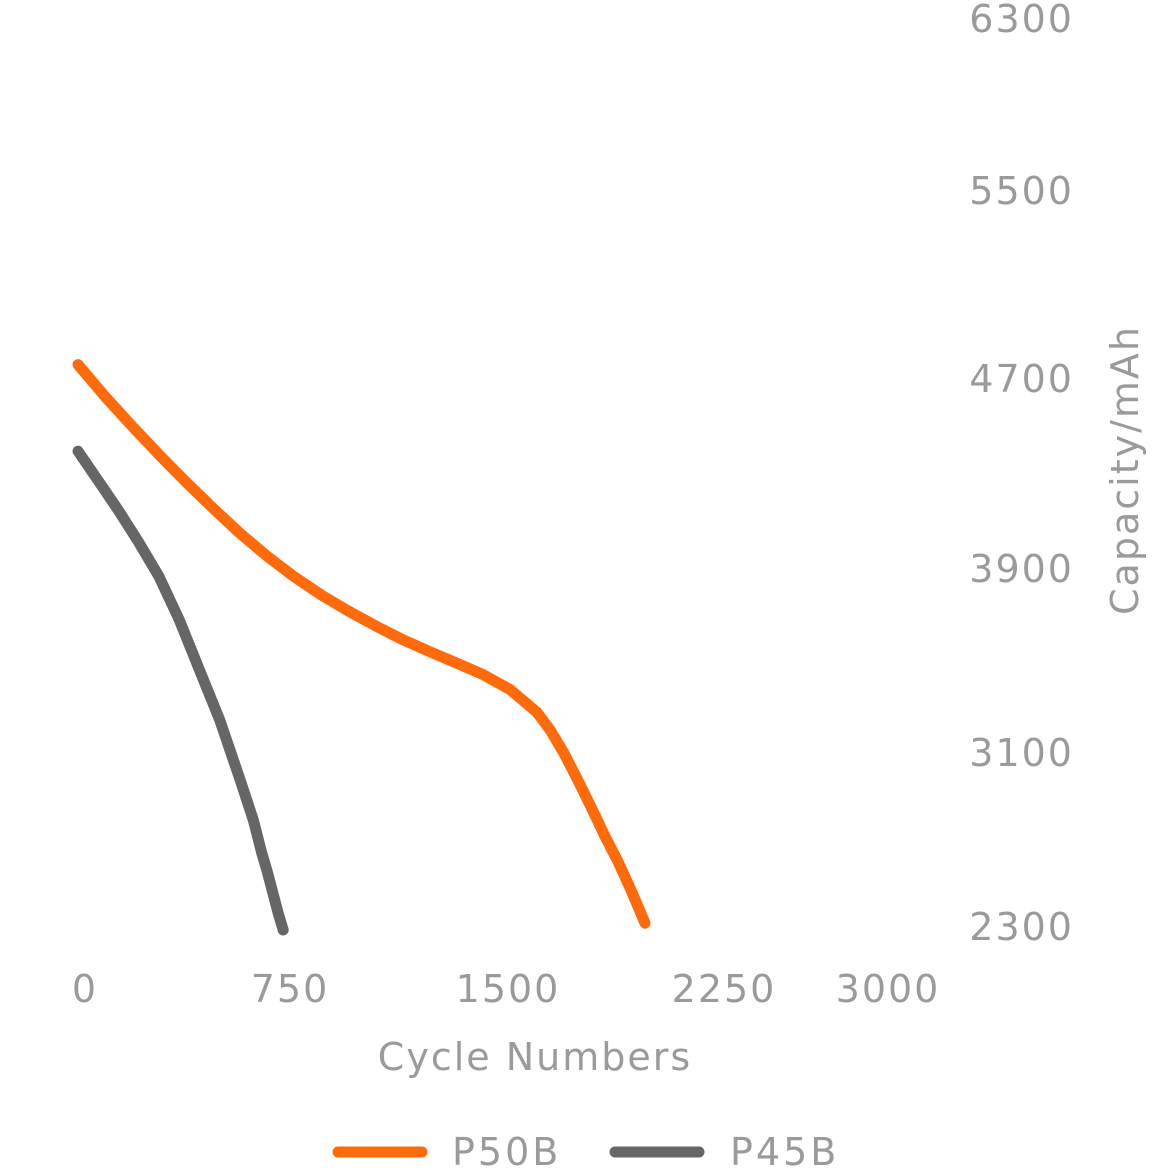 The width and height of the screenshot is (1170, 1170). Describe the element at coordinates (1021, 20) in the screenshot. I see `y-tick-label: 6300` at that location.